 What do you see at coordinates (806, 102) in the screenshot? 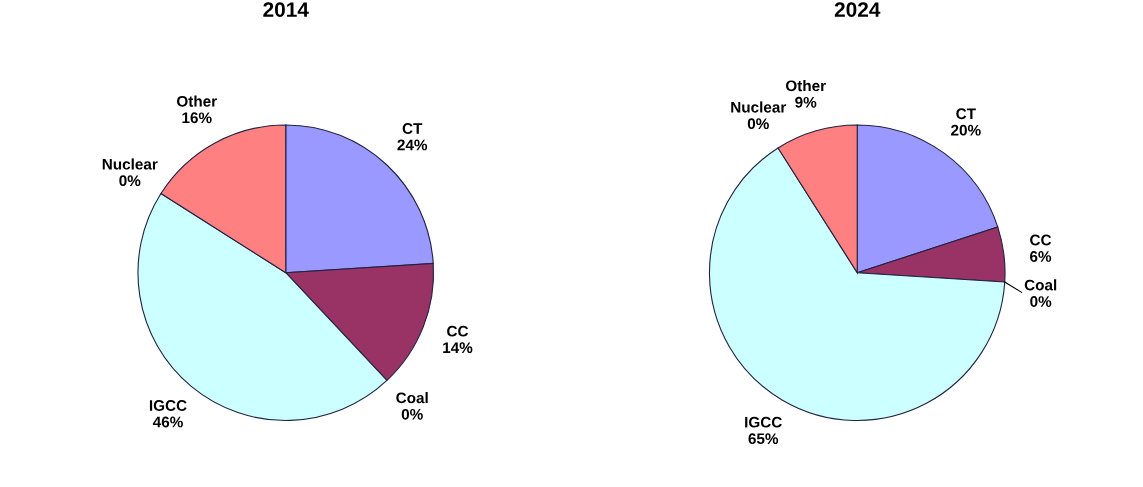
I see `data-label: 9%` at bounding box center [806, 102].